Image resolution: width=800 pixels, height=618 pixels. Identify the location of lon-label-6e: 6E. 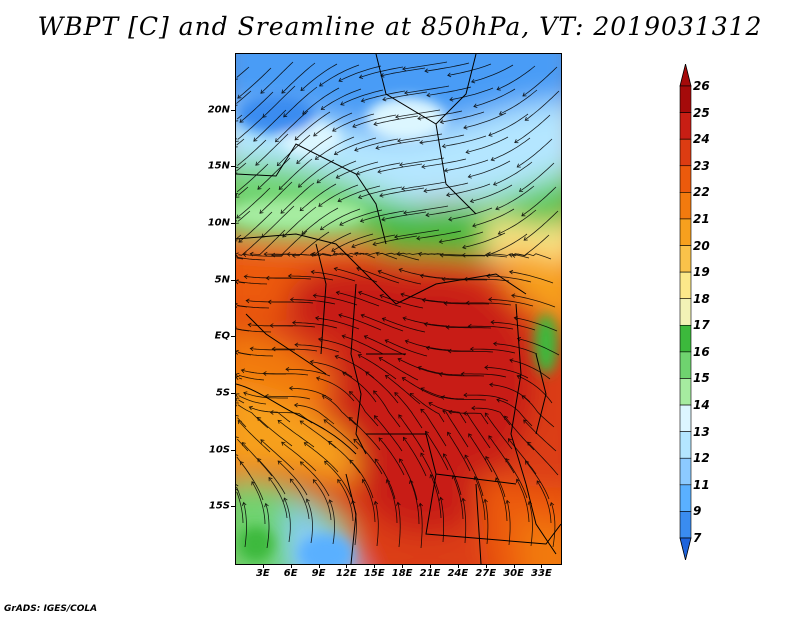
(290, 573).